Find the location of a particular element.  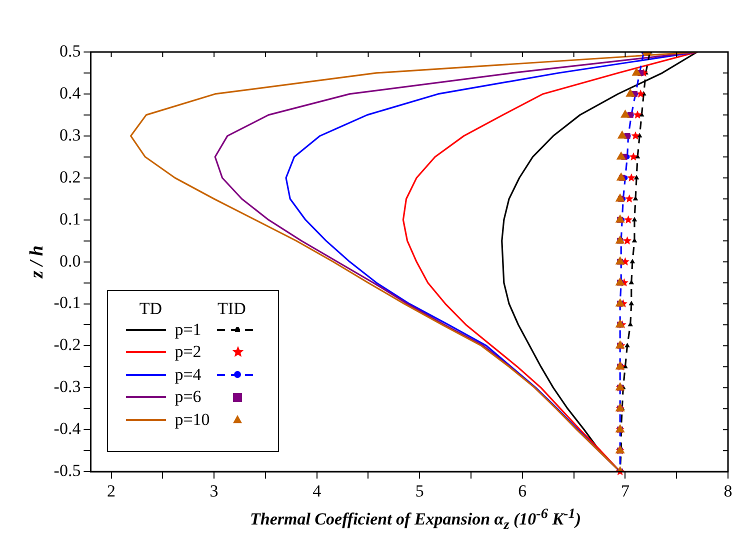

y-tick-label: 0.2 is located at coordinates (70, 176).